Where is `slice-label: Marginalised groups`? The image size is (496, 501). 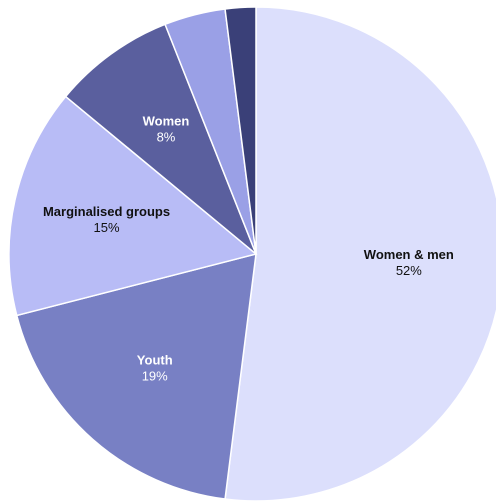 slice-label: Marginalised groups is located at coordinates (106, 211).